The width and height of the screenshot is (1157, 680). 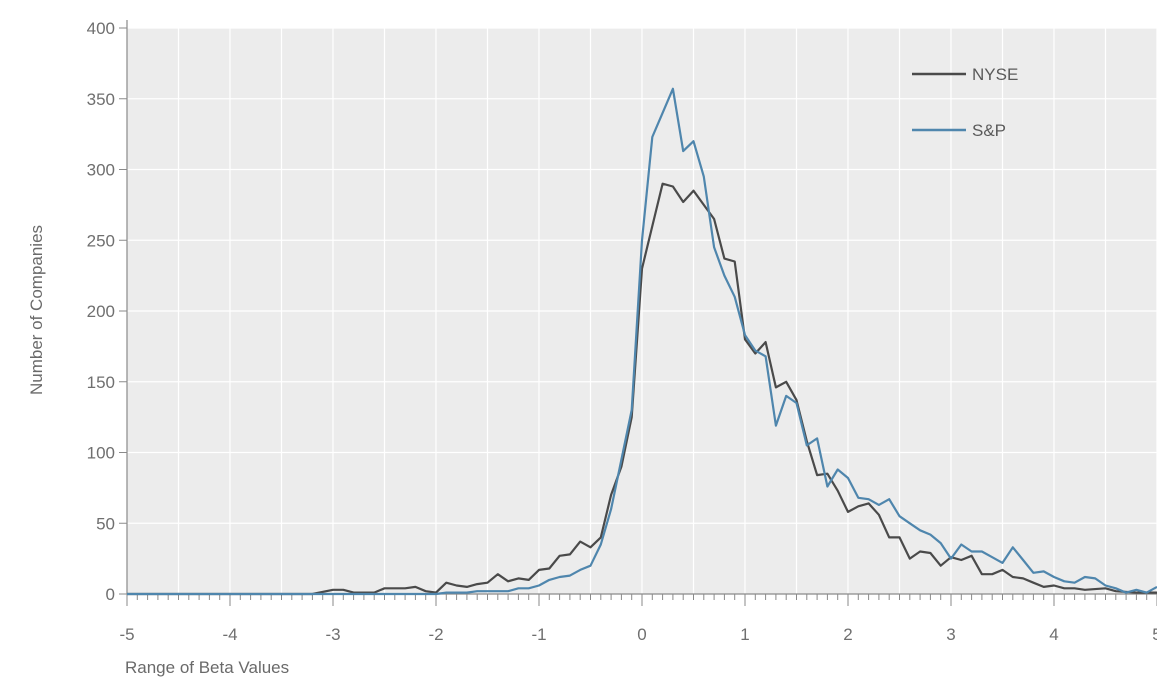 What do you see at coordinates (101, 382) in the screenshot?
I see `y-tick-label: 150` at bounding box center [101, 382].